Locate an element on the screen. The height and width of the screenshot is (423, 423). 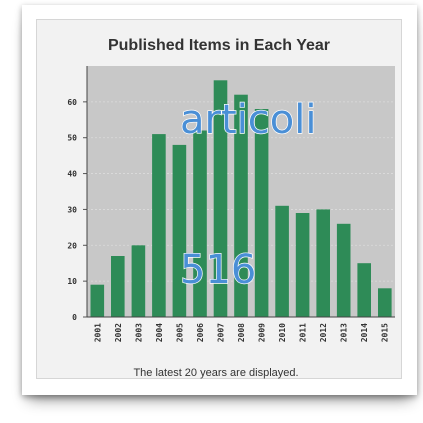
bar-2011 is located at coordinates (302, 265).